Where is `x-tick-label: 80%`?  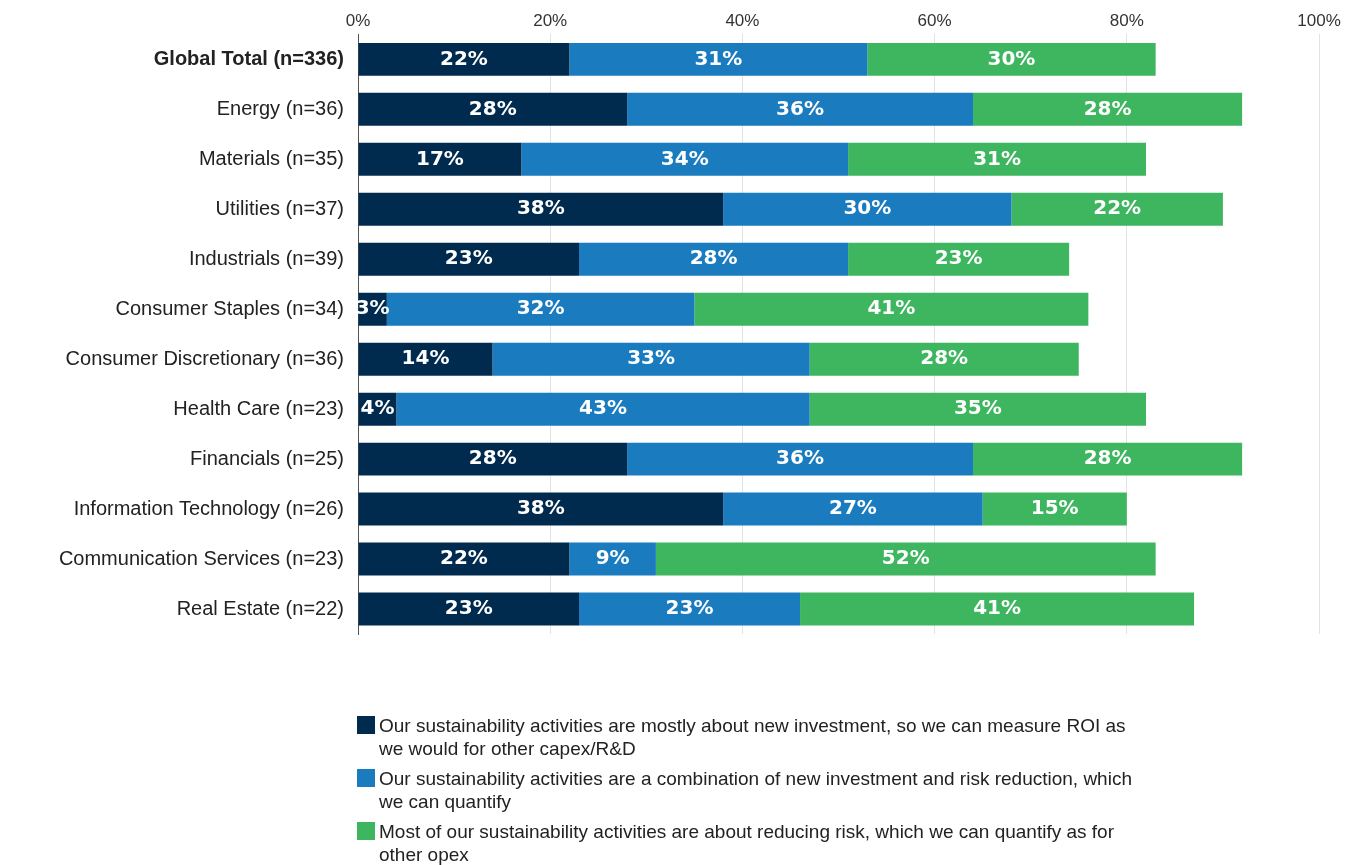
x-tick-label: 80% is located at coordinates (1126, 20).